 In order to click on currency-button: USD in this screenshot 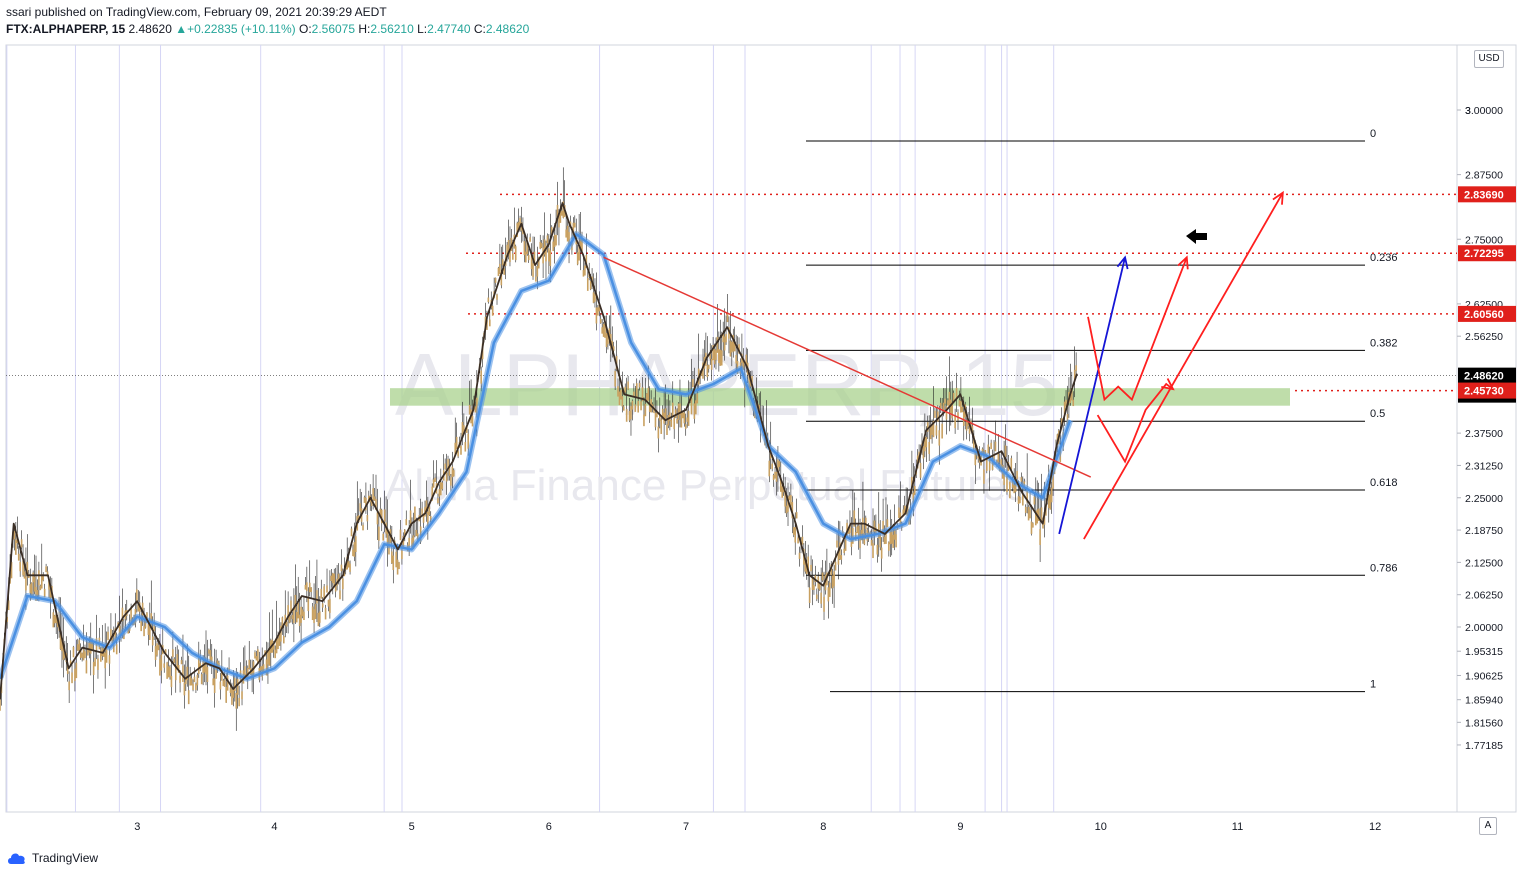, I will do `click(1489, 59)`.